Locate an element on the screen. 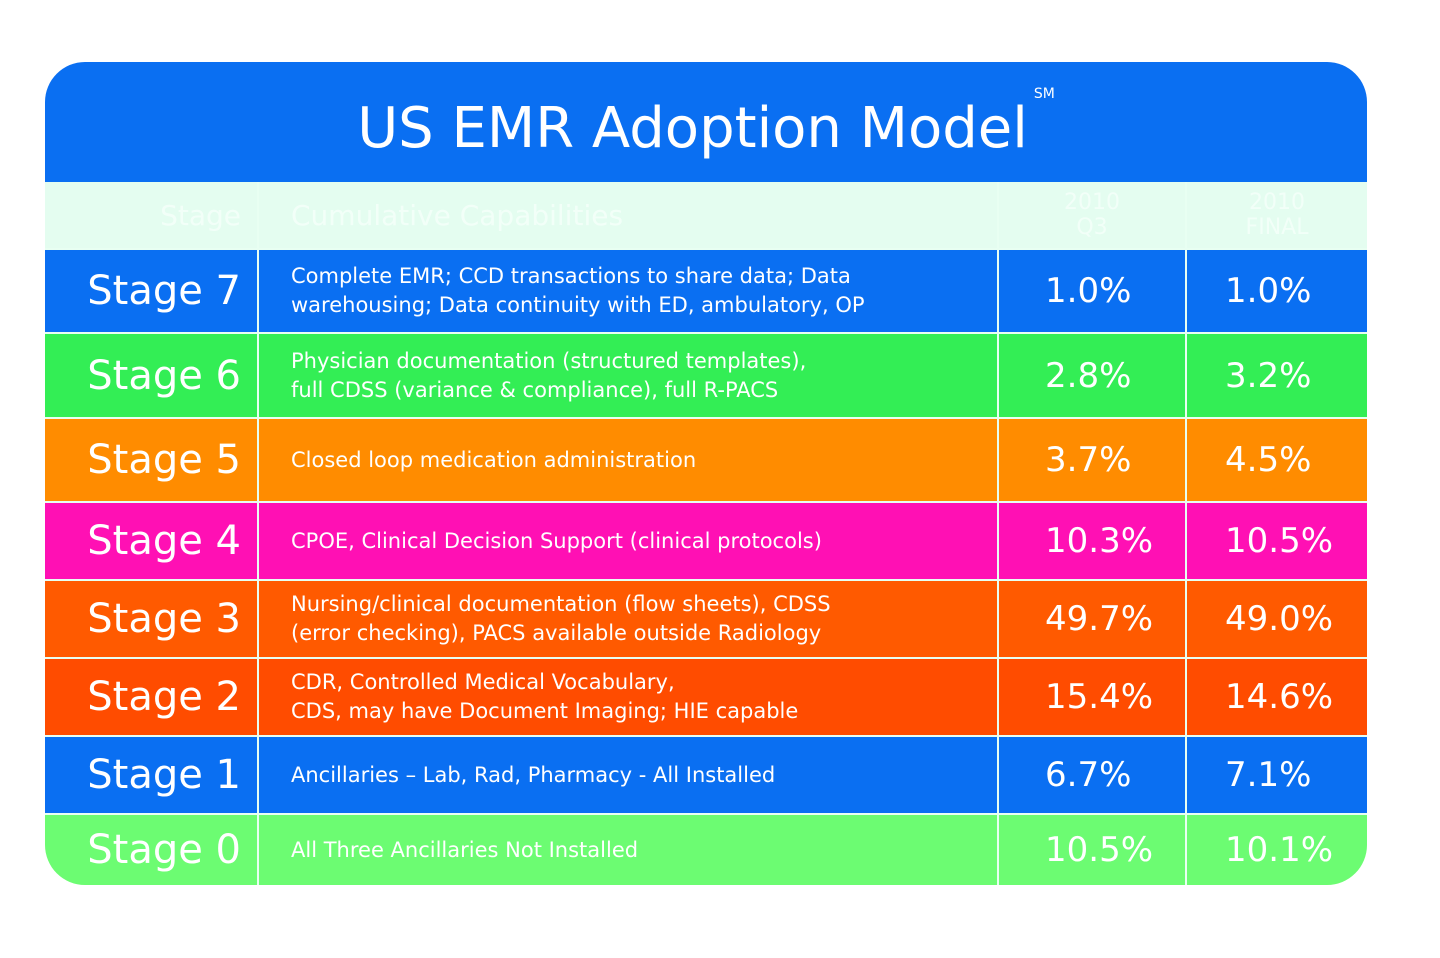 This screenshot has width=1440, height=958. column-header-text: FINAL is located at coordinates (1277, 227).